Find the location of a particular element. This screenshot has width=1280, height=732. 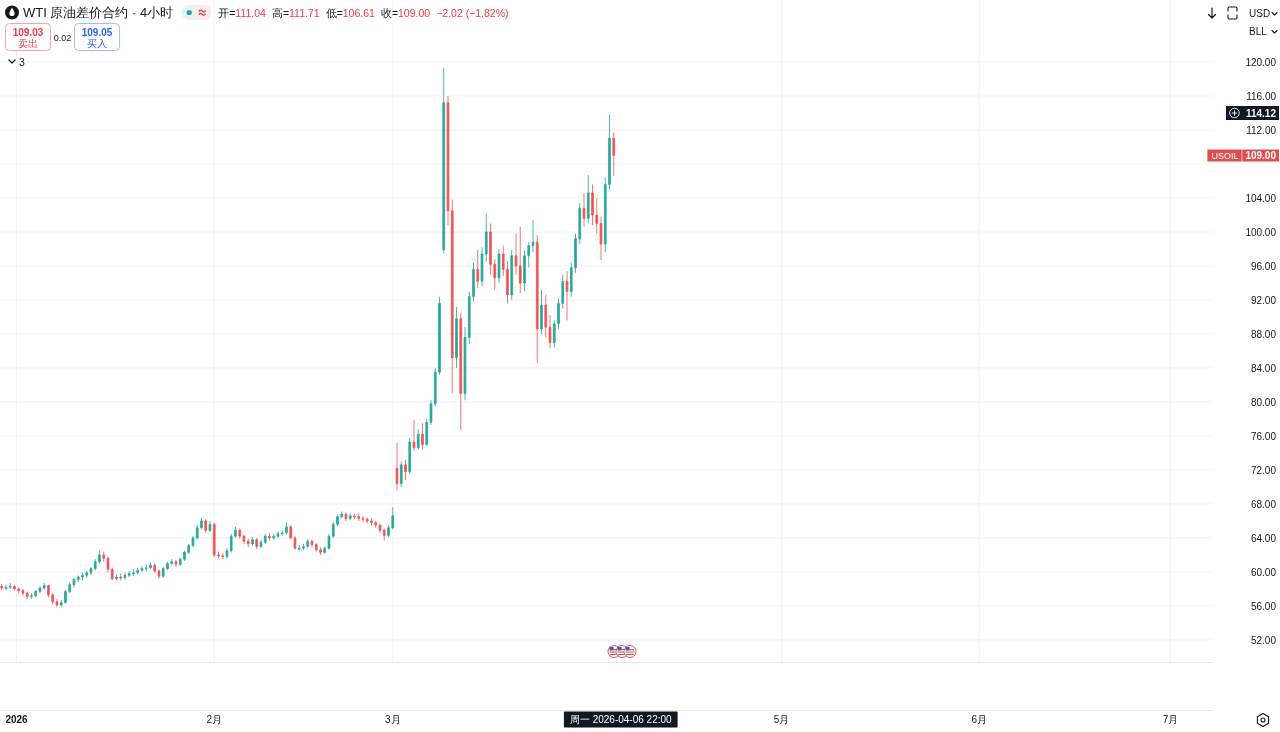

y-tick-label: 104.00 is located at coordinates (1260, 199).